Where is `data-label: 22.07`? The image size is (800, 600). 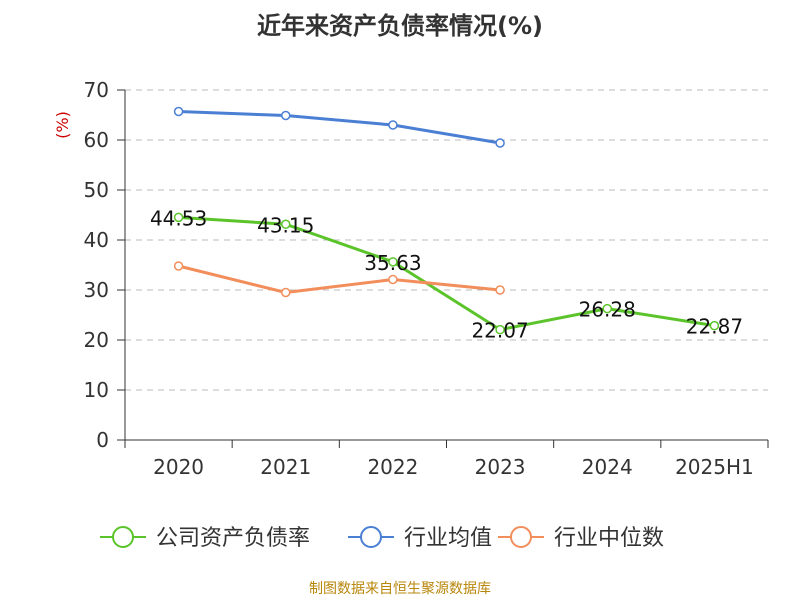 data-label: 22.07 is located at coordinates (499, 331).